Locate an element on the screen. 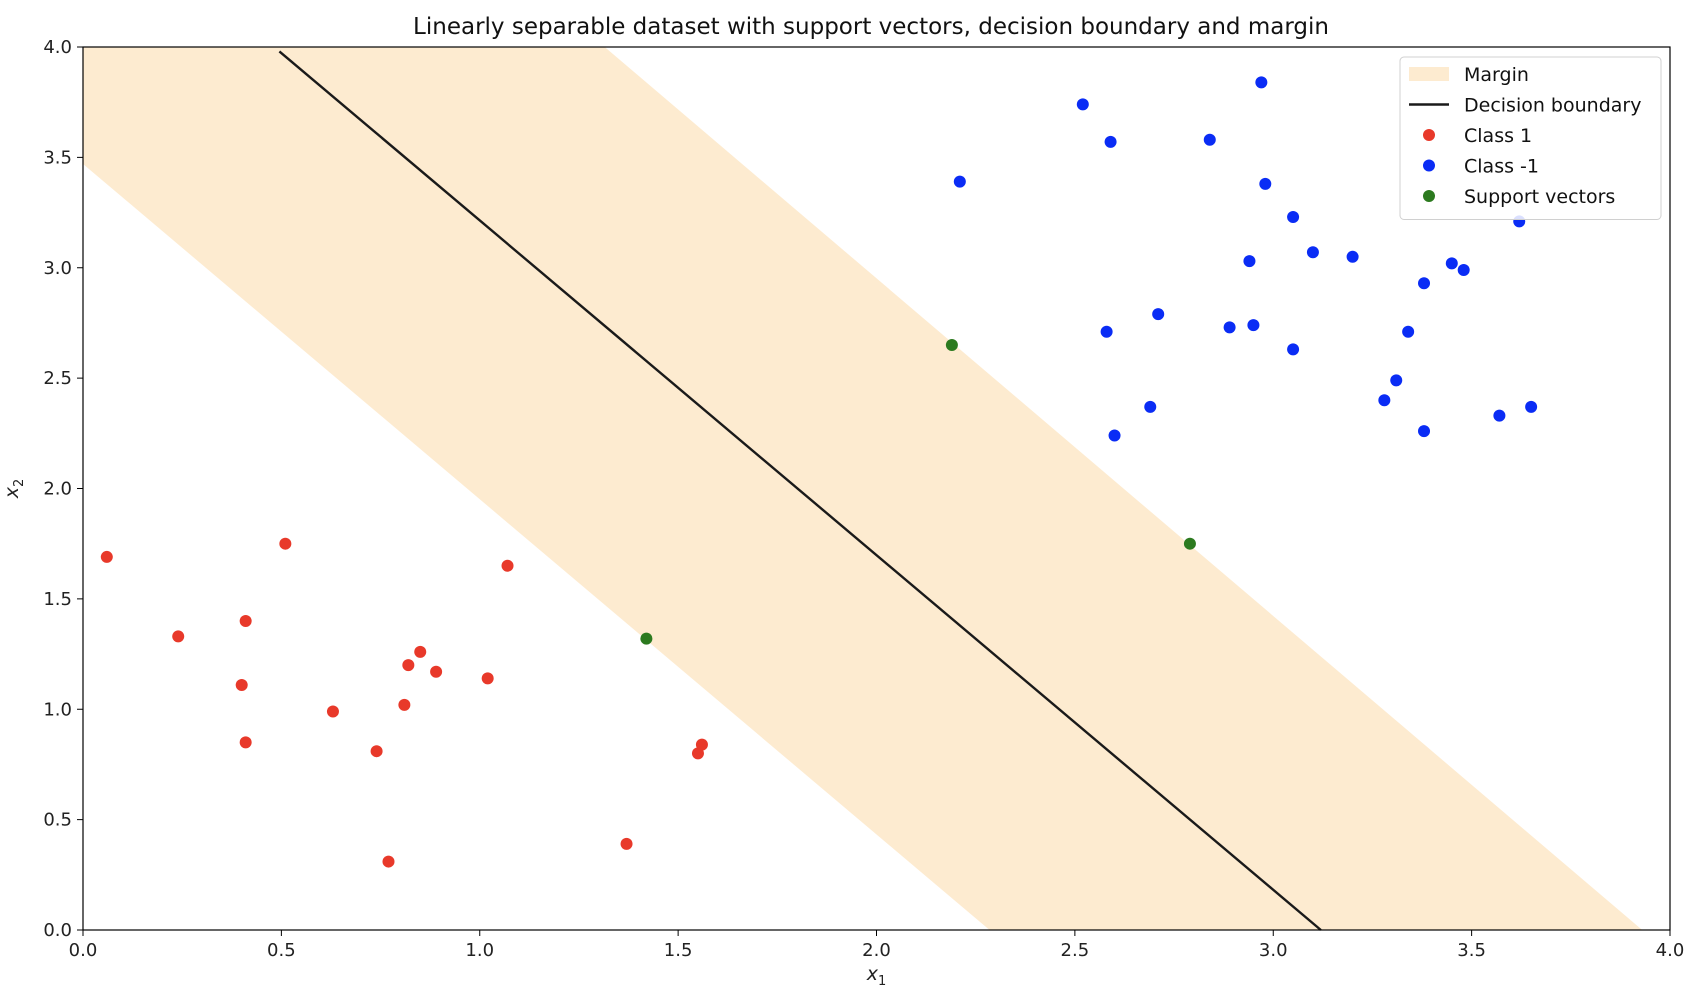 This screenshot has width=1702, height=990. legend-box is located at coordinates (1530, 138).